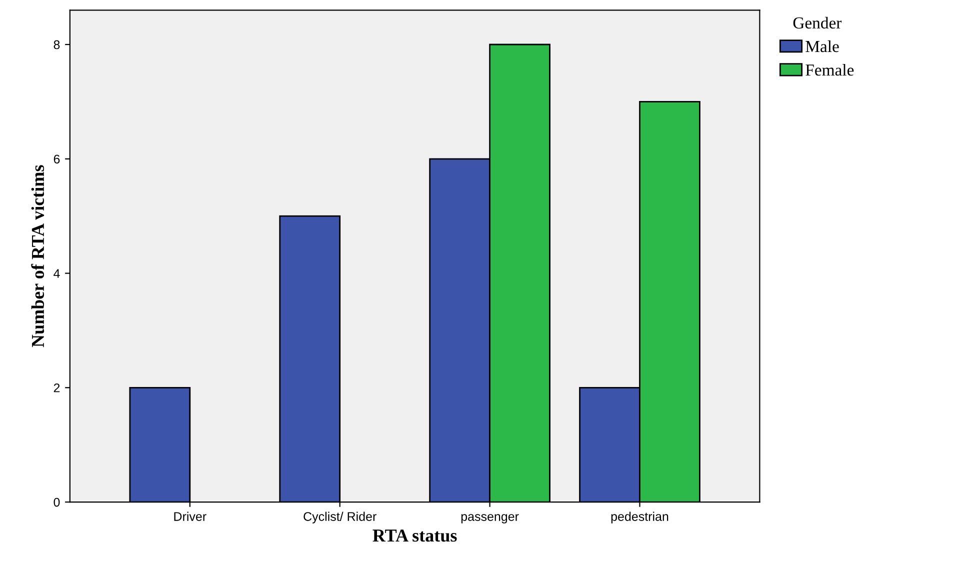  I want to click on legend-label: Male, so click(822, 46).